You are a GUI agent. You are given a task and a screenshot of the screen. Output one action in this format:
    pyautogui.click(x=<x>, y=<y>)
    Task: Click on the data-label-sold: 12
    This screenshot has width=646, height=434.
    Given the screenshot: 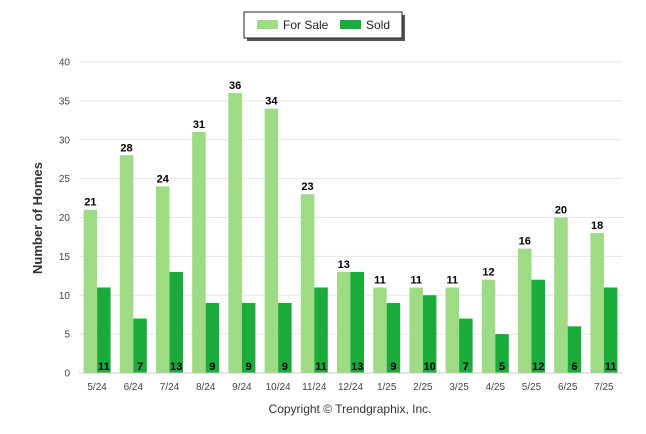 What is the action you would take?
    pyautogui.click(x=538, y=367)
    